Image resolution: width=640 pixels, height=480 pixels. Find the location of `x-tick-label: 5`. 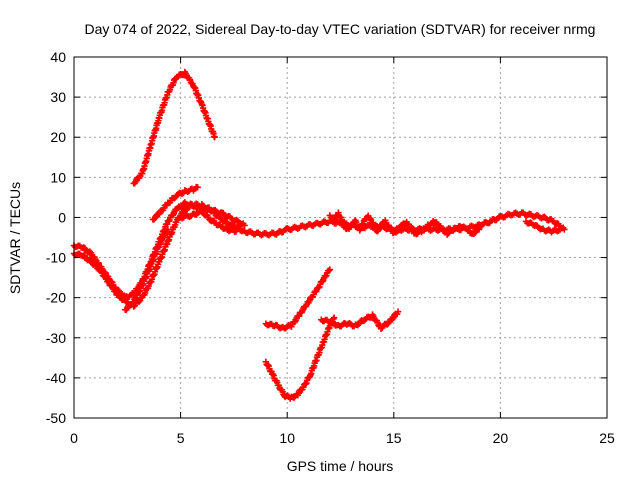

x-tick-label: 5 is located at coordinates (181, 438).